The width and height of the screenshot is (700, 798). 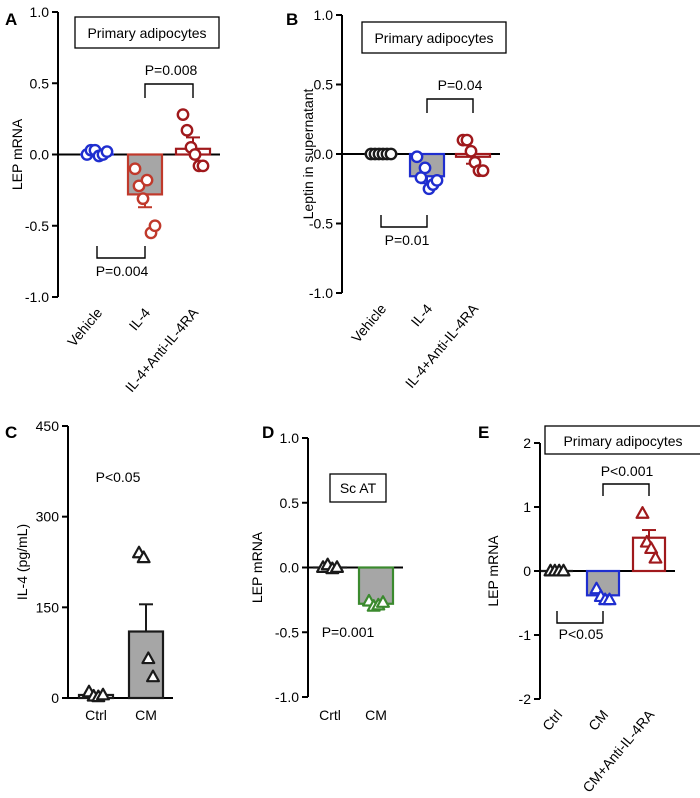 I want to click on p-value-label: P=0.001, so click(x=348, y=632).